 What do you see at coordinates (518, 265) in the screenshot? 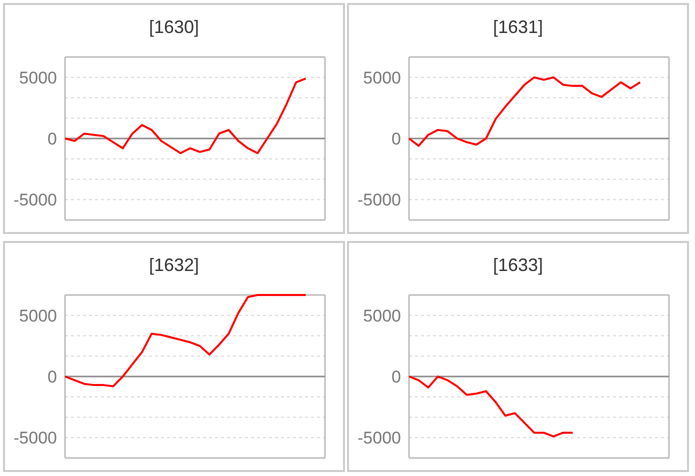
I see `chart-title: [1633]` at bounding box center [518, 265].